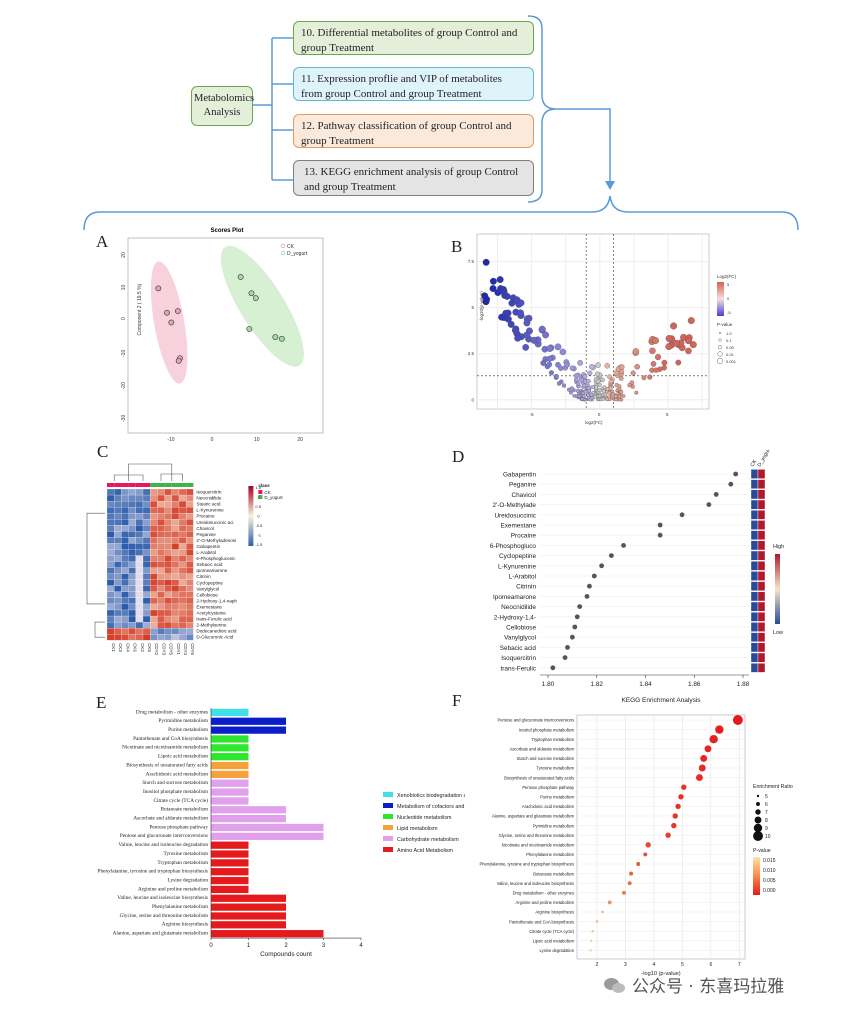  Describe the element at coordinates (513, 546) in the screenshot. I see `vip-category-label: 6-Phosphogluco` at that location.